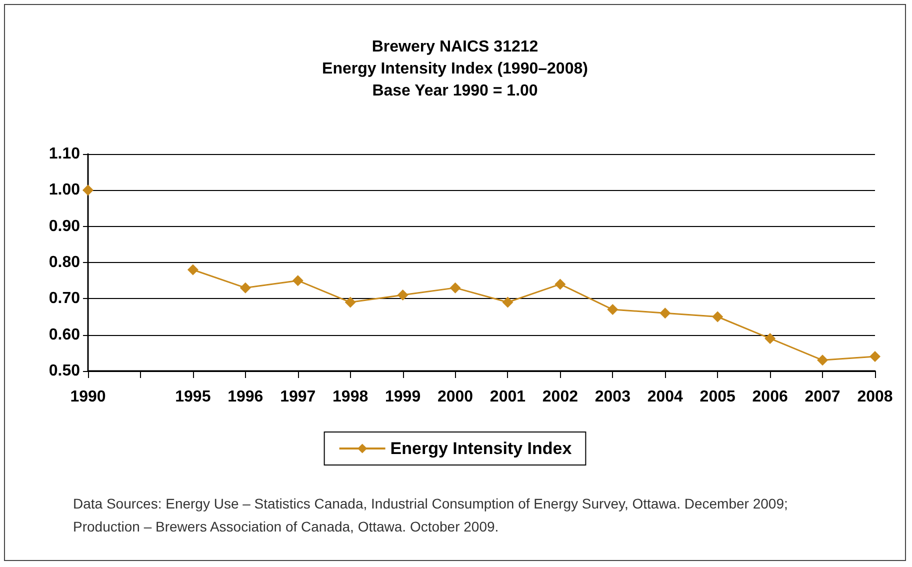  What do you see at coordinates (64, 190) in the screenshot?
I see `y-tick-label: 1.00` at bounding box center [64, 190].